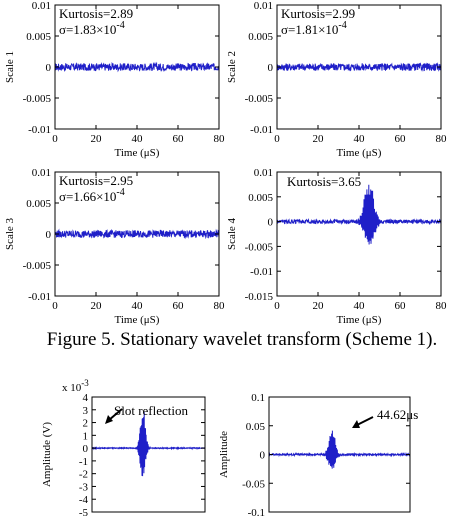 The height and width of the screenshot is (516, 474). Describe the element at coordinates (86, 424) in the screenshot. I see `y-tick-label: 2` at that location.